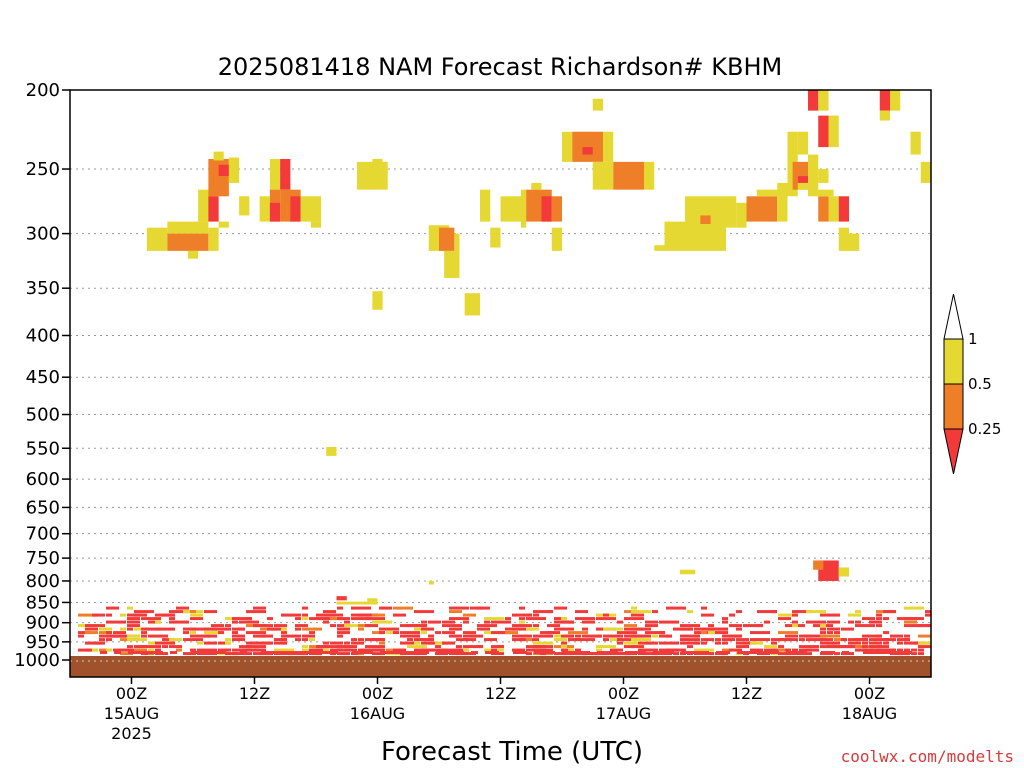 The image size is (1024, 768). What do you see at coordinates (43, 335) in the screenshot?
I see `y-tick-label: 400` at bounding box center [43, 335].